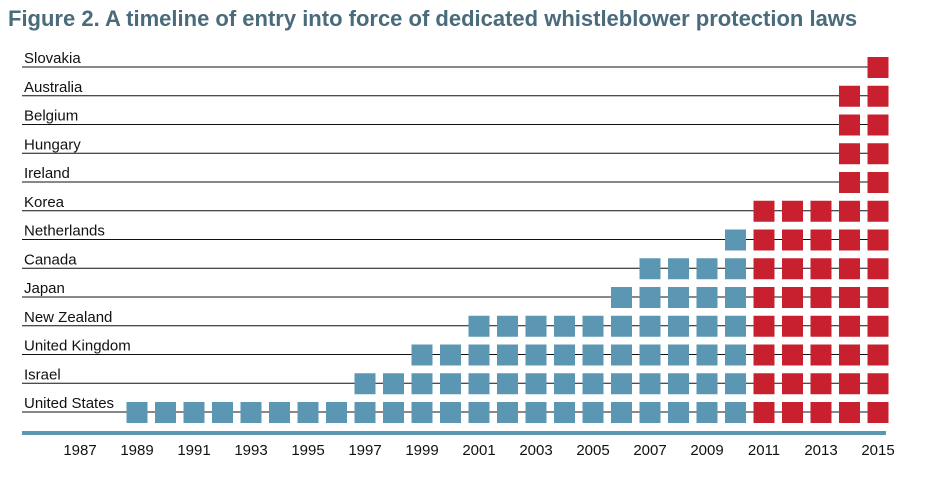  I want to click on year-tick-2001: 2001, so click(478, 450).